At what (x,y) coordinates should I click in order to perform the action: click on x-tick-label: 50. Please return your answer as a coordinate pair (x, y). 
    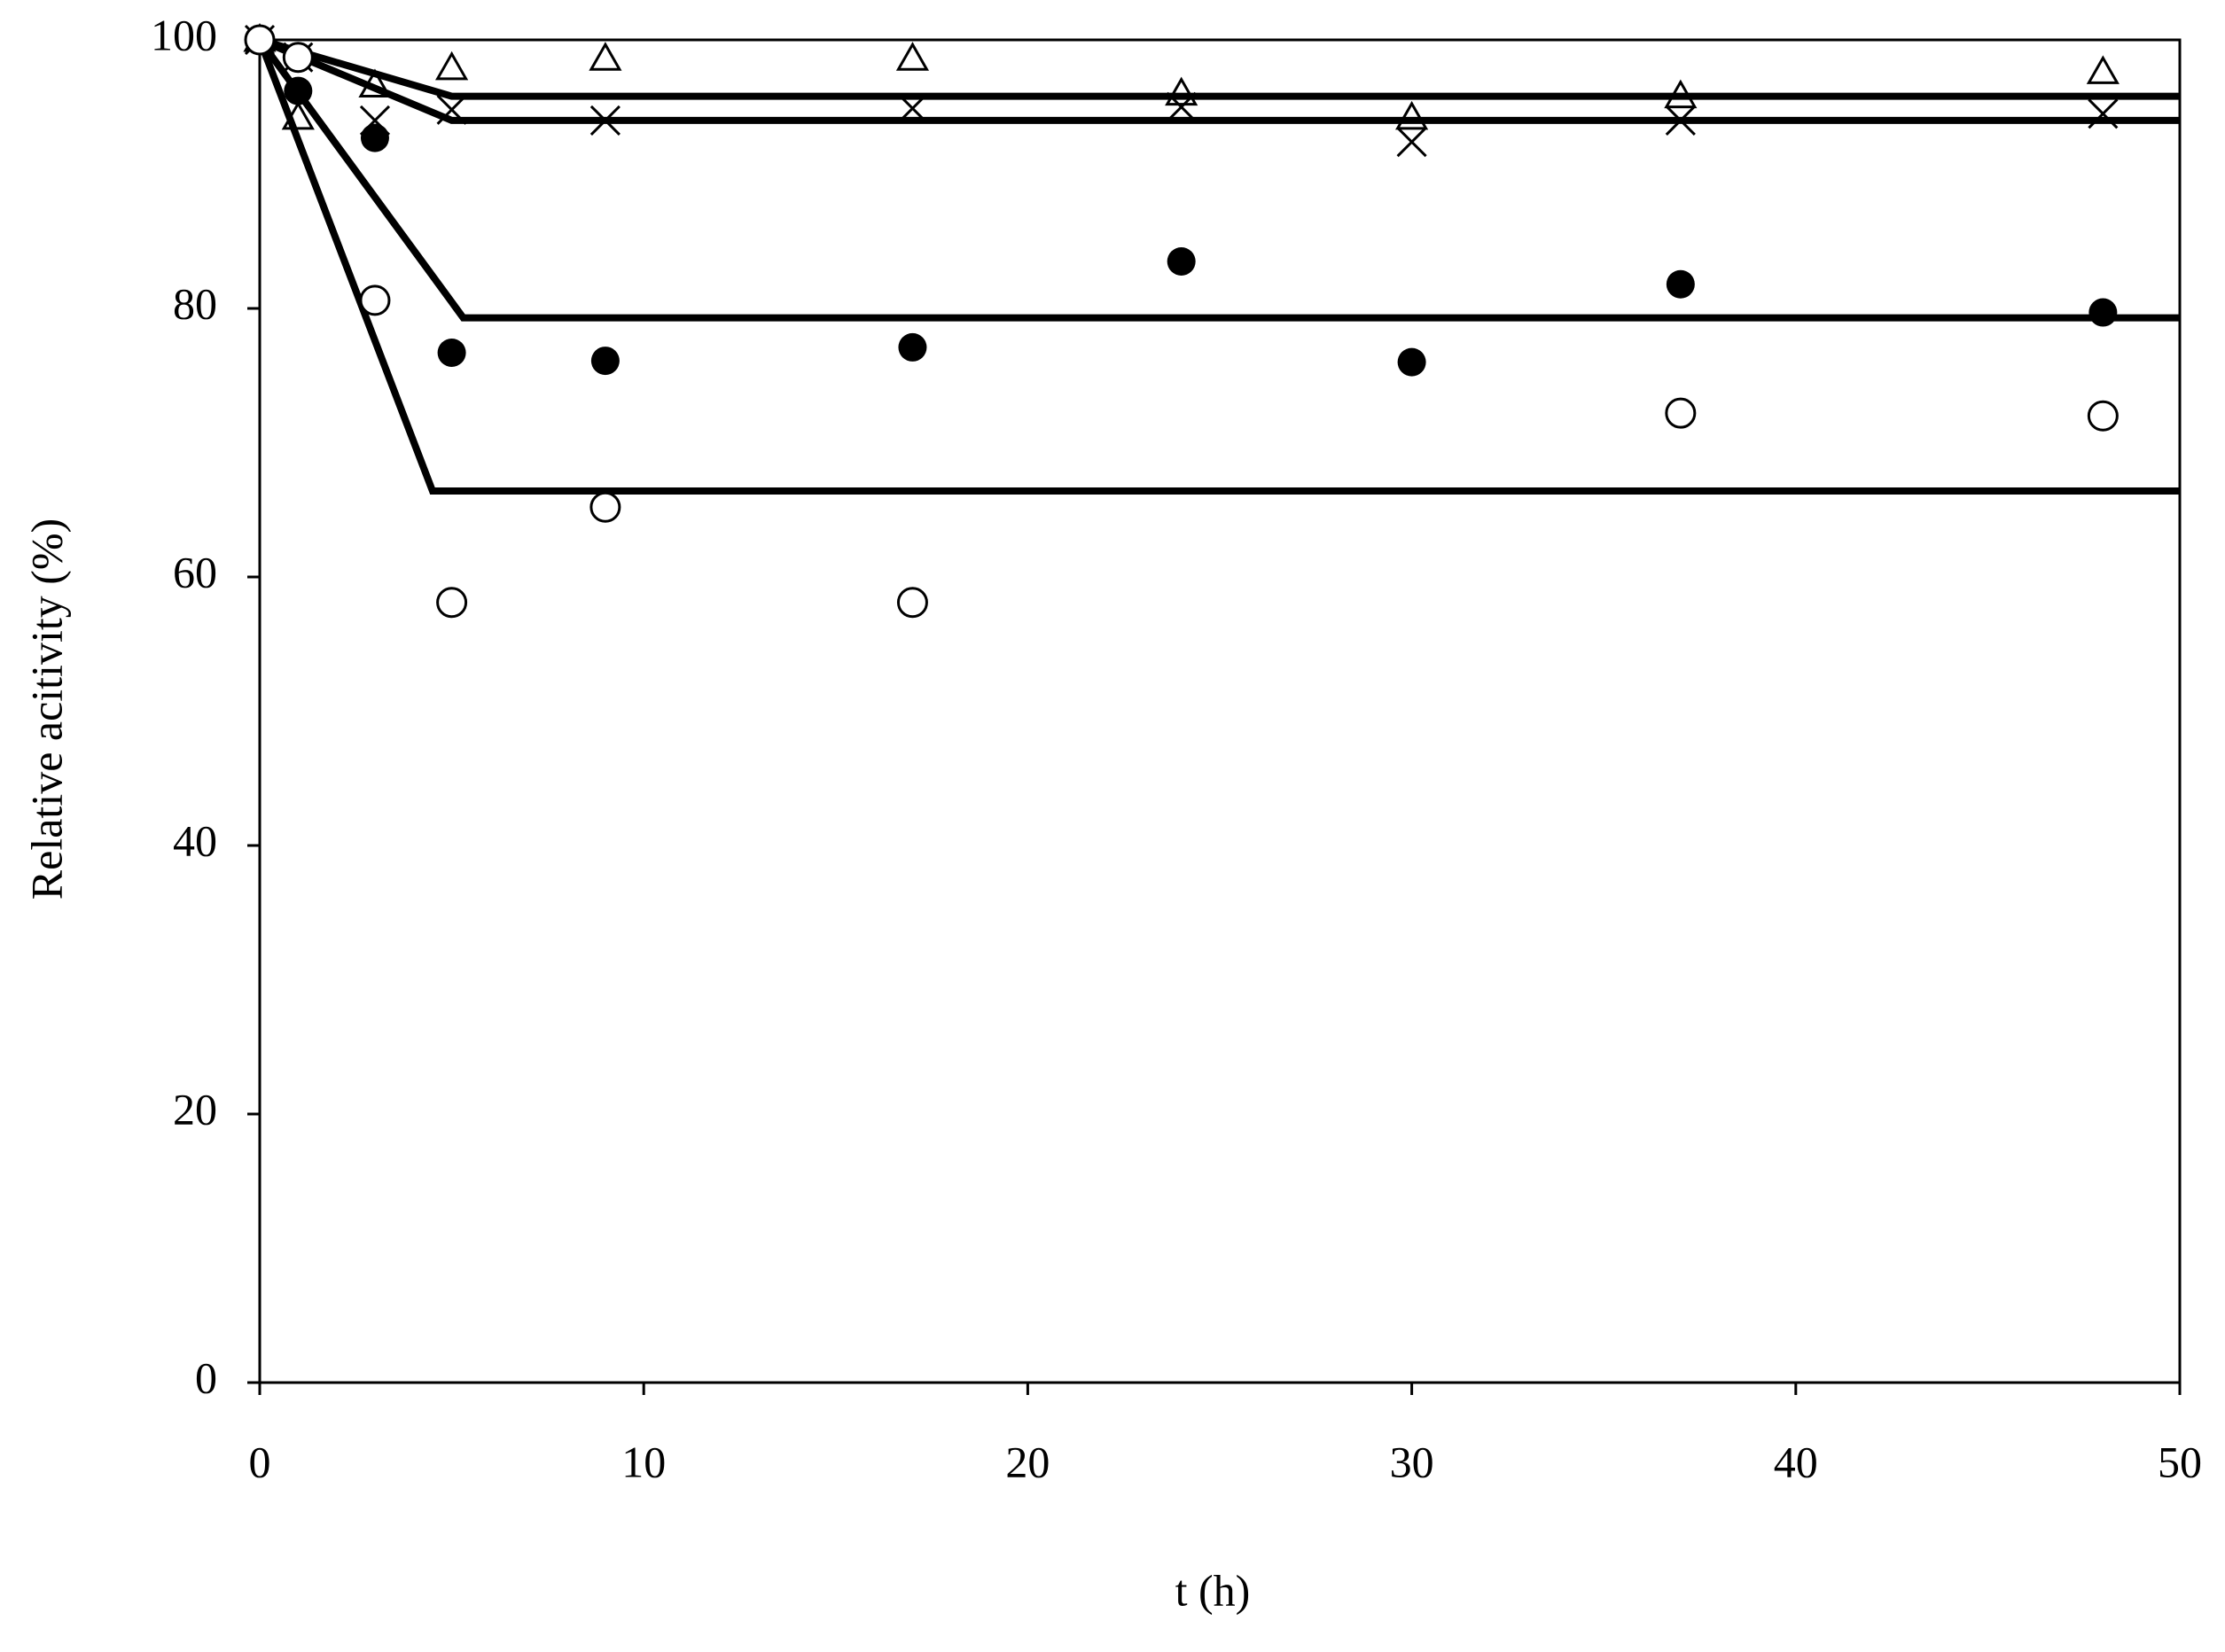
    Looking at the image, I should click on (2180, 1461).